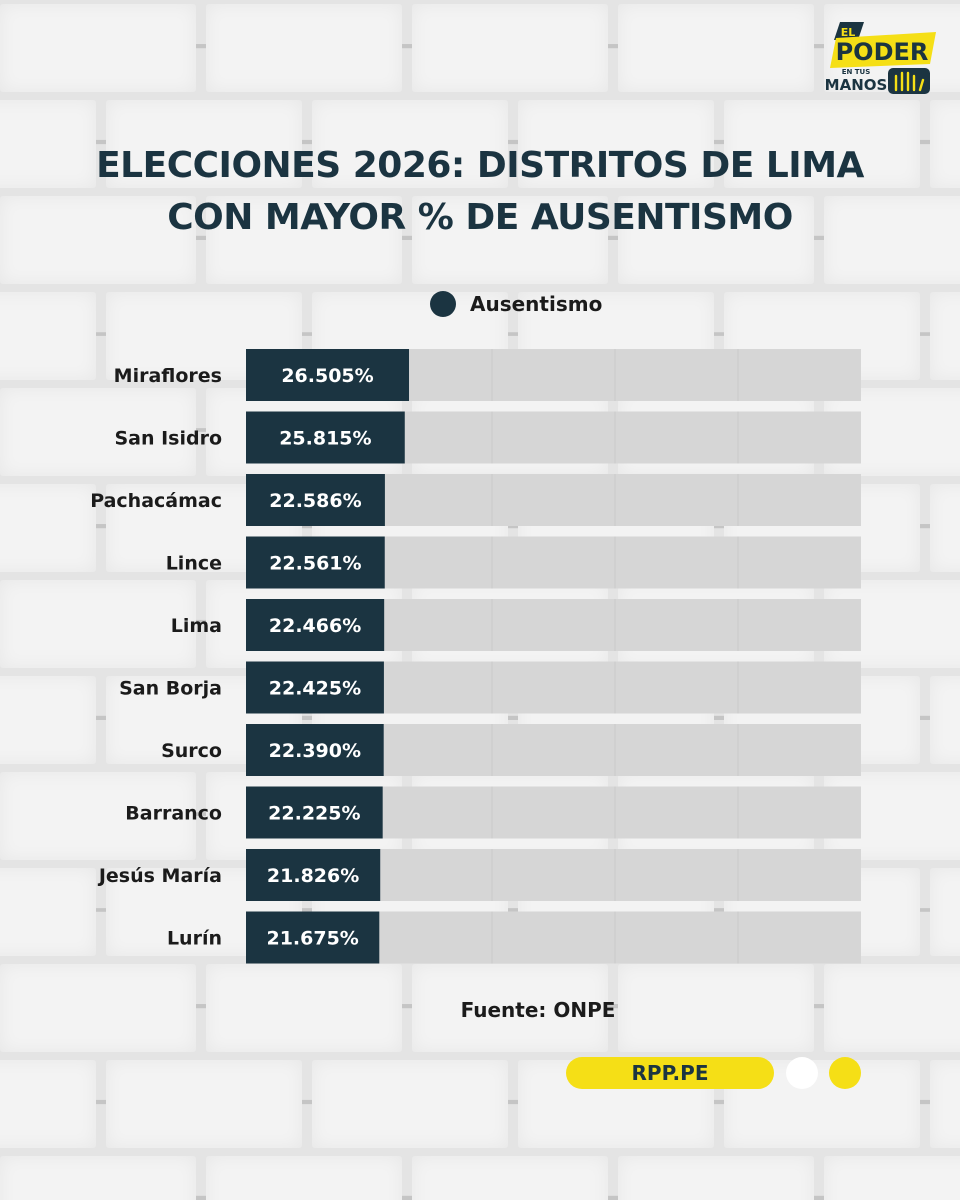  Describe the element at coordinates (856, 85) in the screenshot. I see `logo-manos: MANOS` at that location.